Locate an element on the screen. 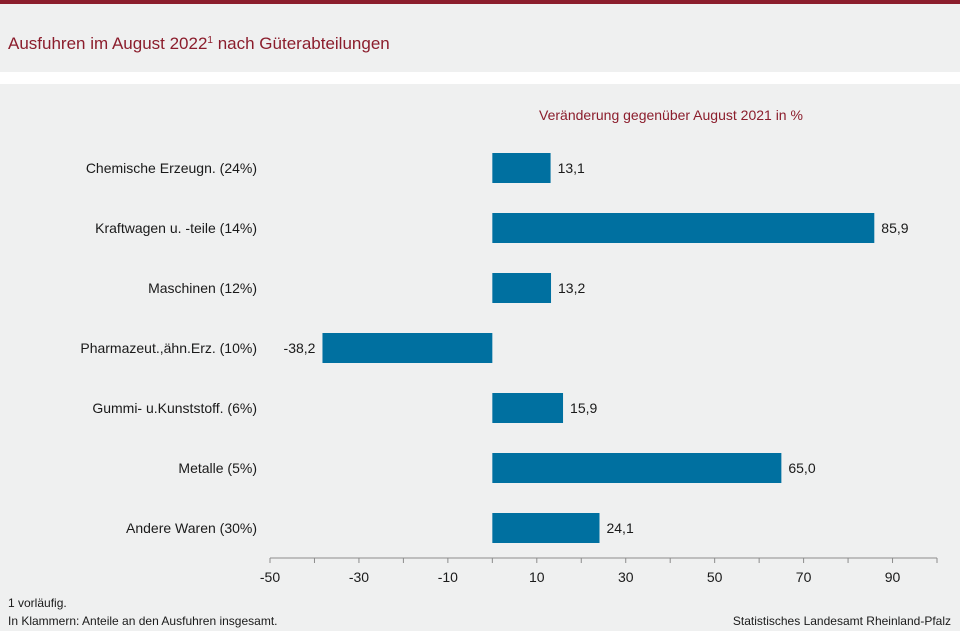 This screenshot has height=631, width=960. x-tick-label: 30 is located at coordinates (626, 577).